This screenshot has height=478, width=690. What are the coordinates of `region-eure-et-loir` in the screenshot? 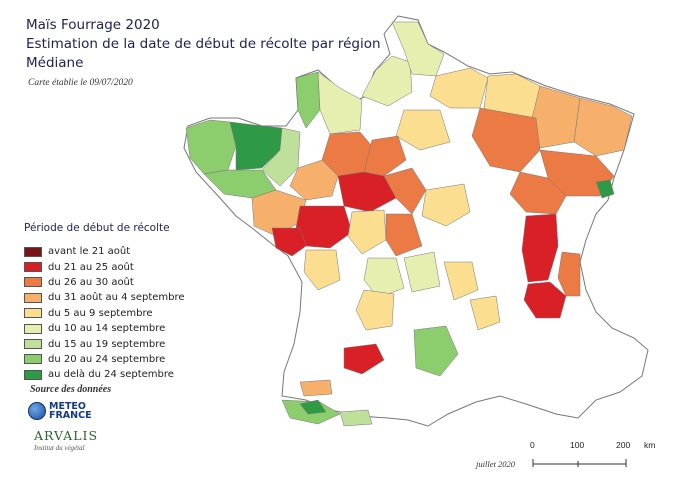 It's located at (385, 156).